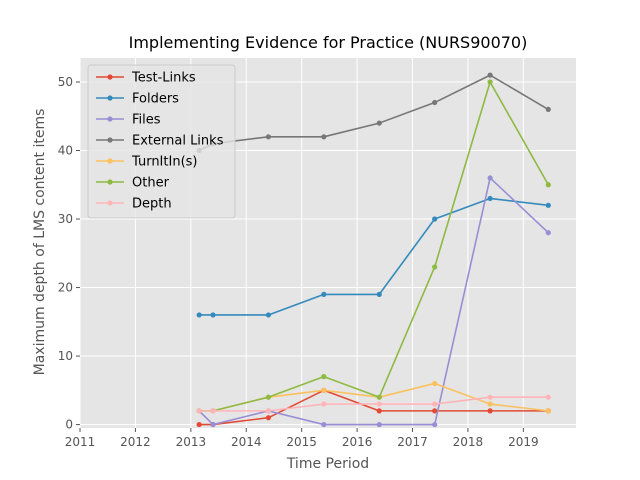  Describe the element at coordinates (412, 442) in the screenshot. I see `x-tick-label: 2017` at that location.